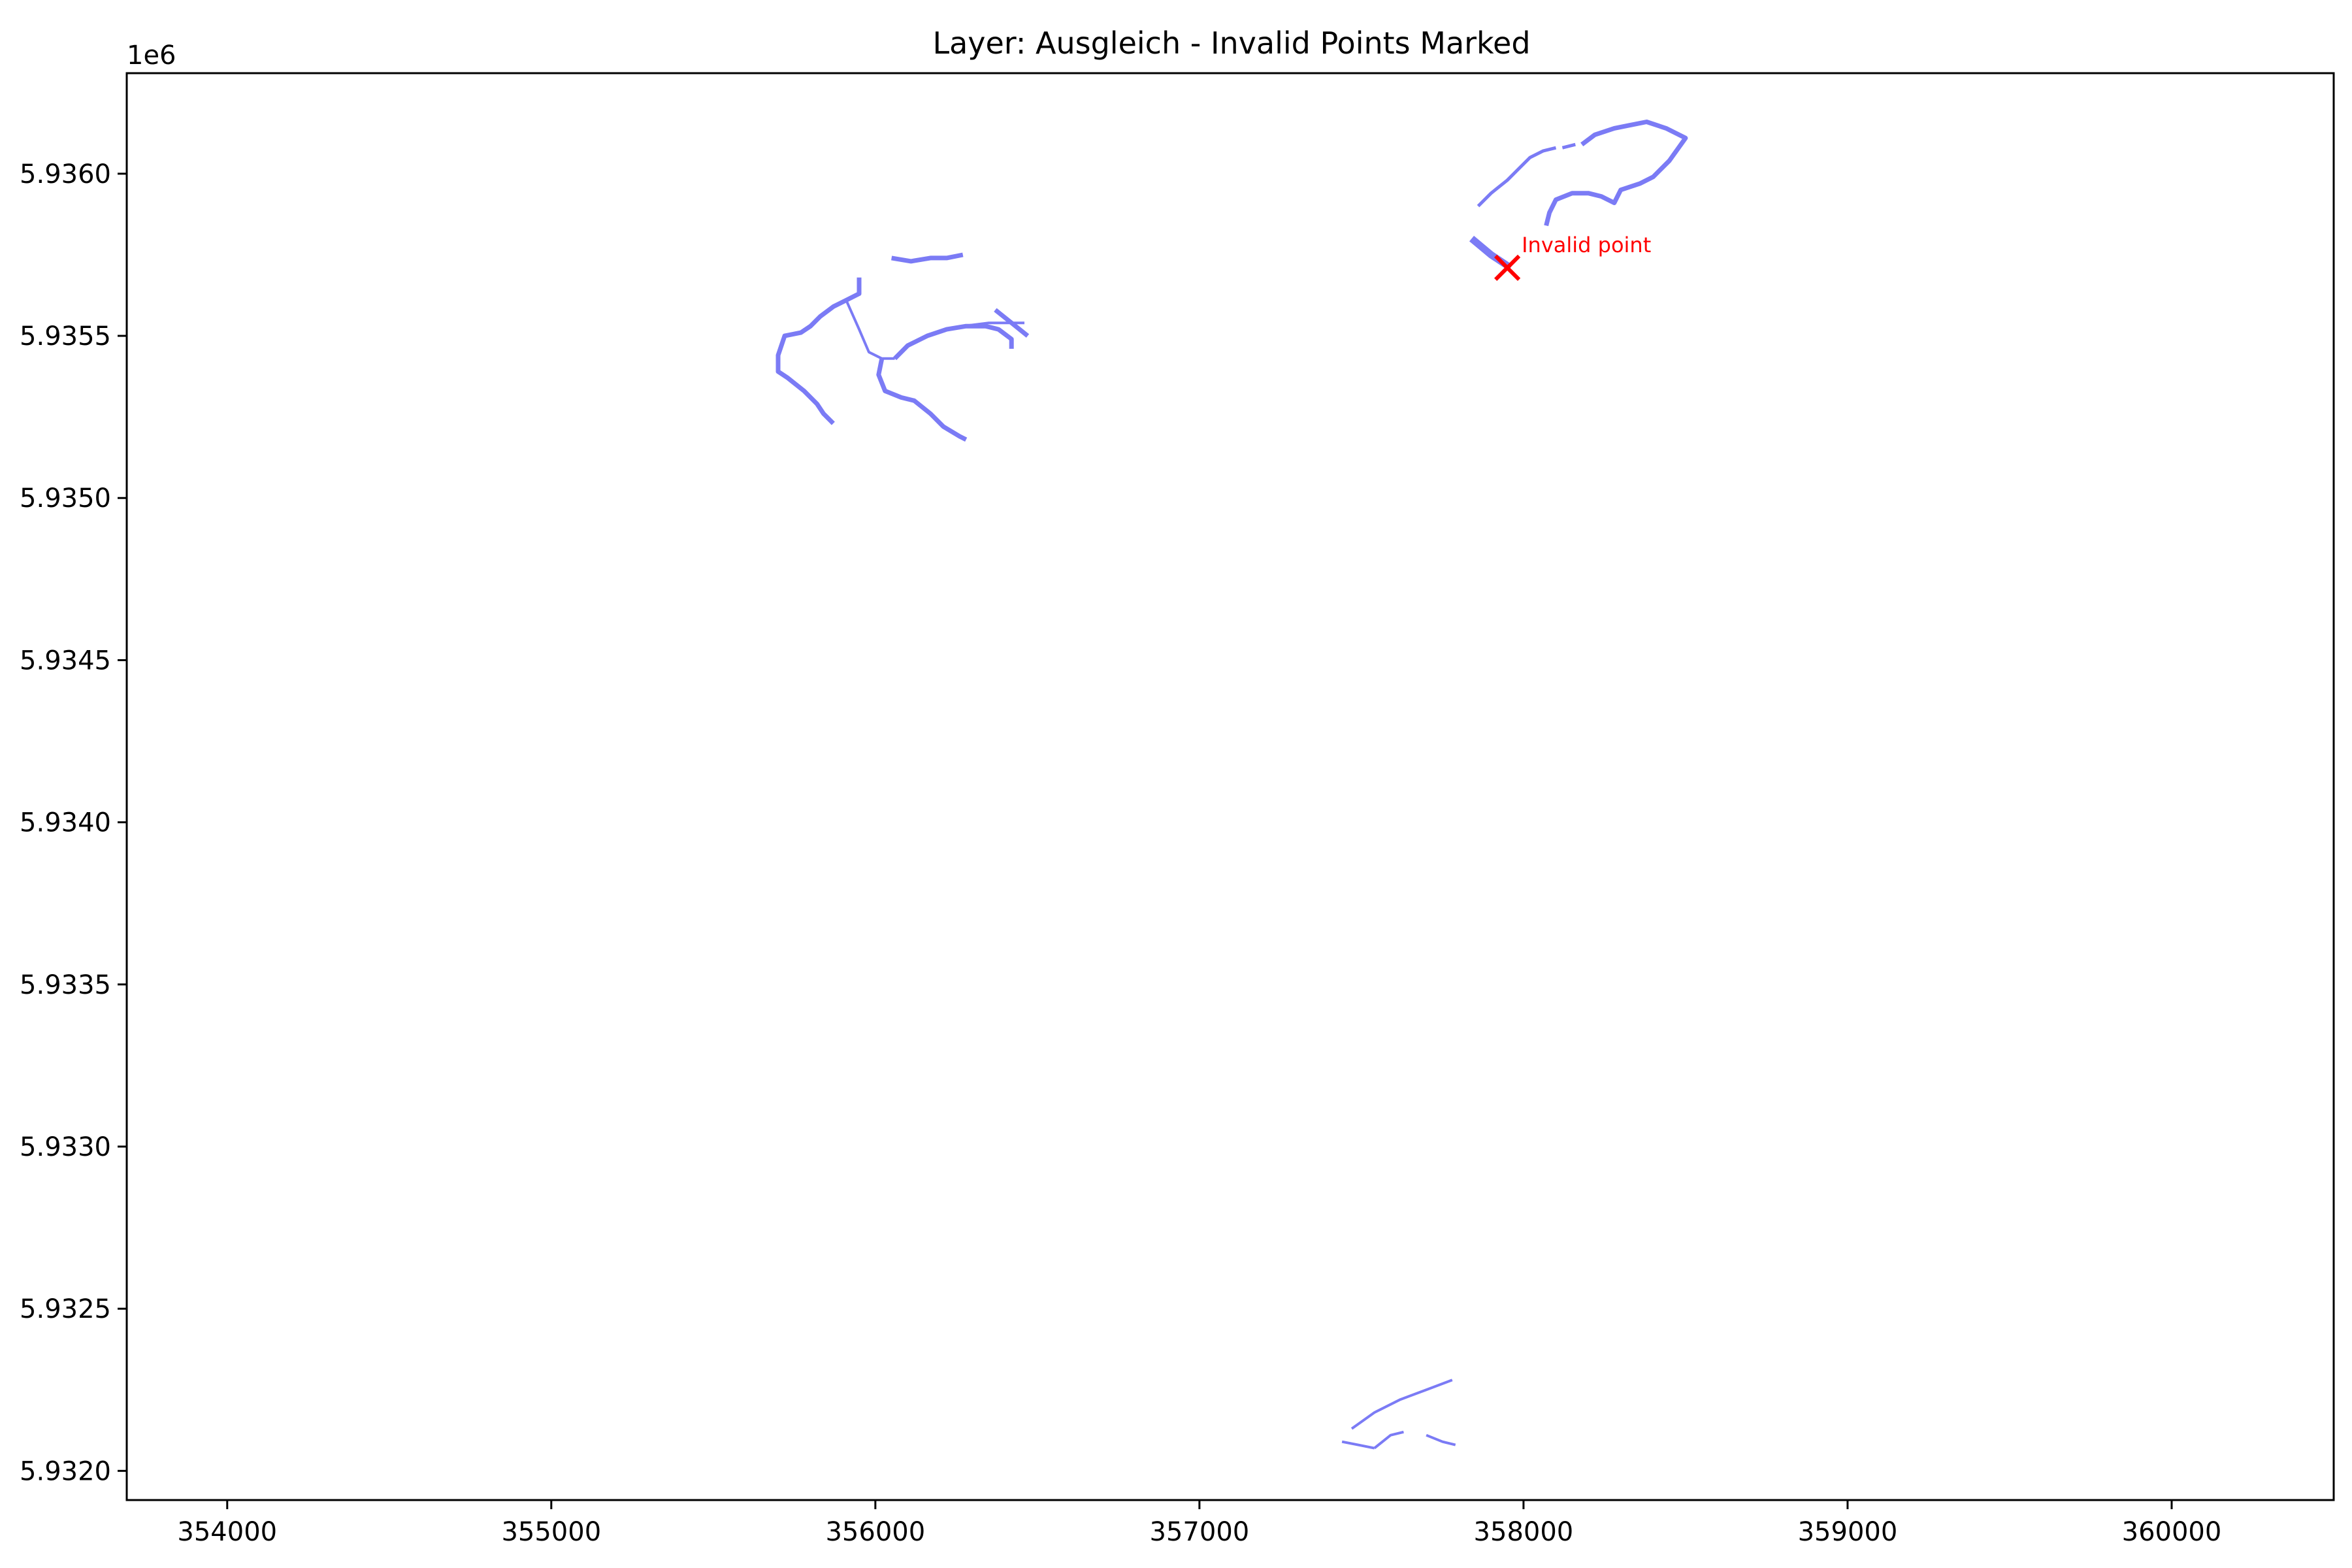 The height and width of the screenshot is (1568, 2352). I want to click on y-axis-offset-label: 1e6, so click(151, 56).